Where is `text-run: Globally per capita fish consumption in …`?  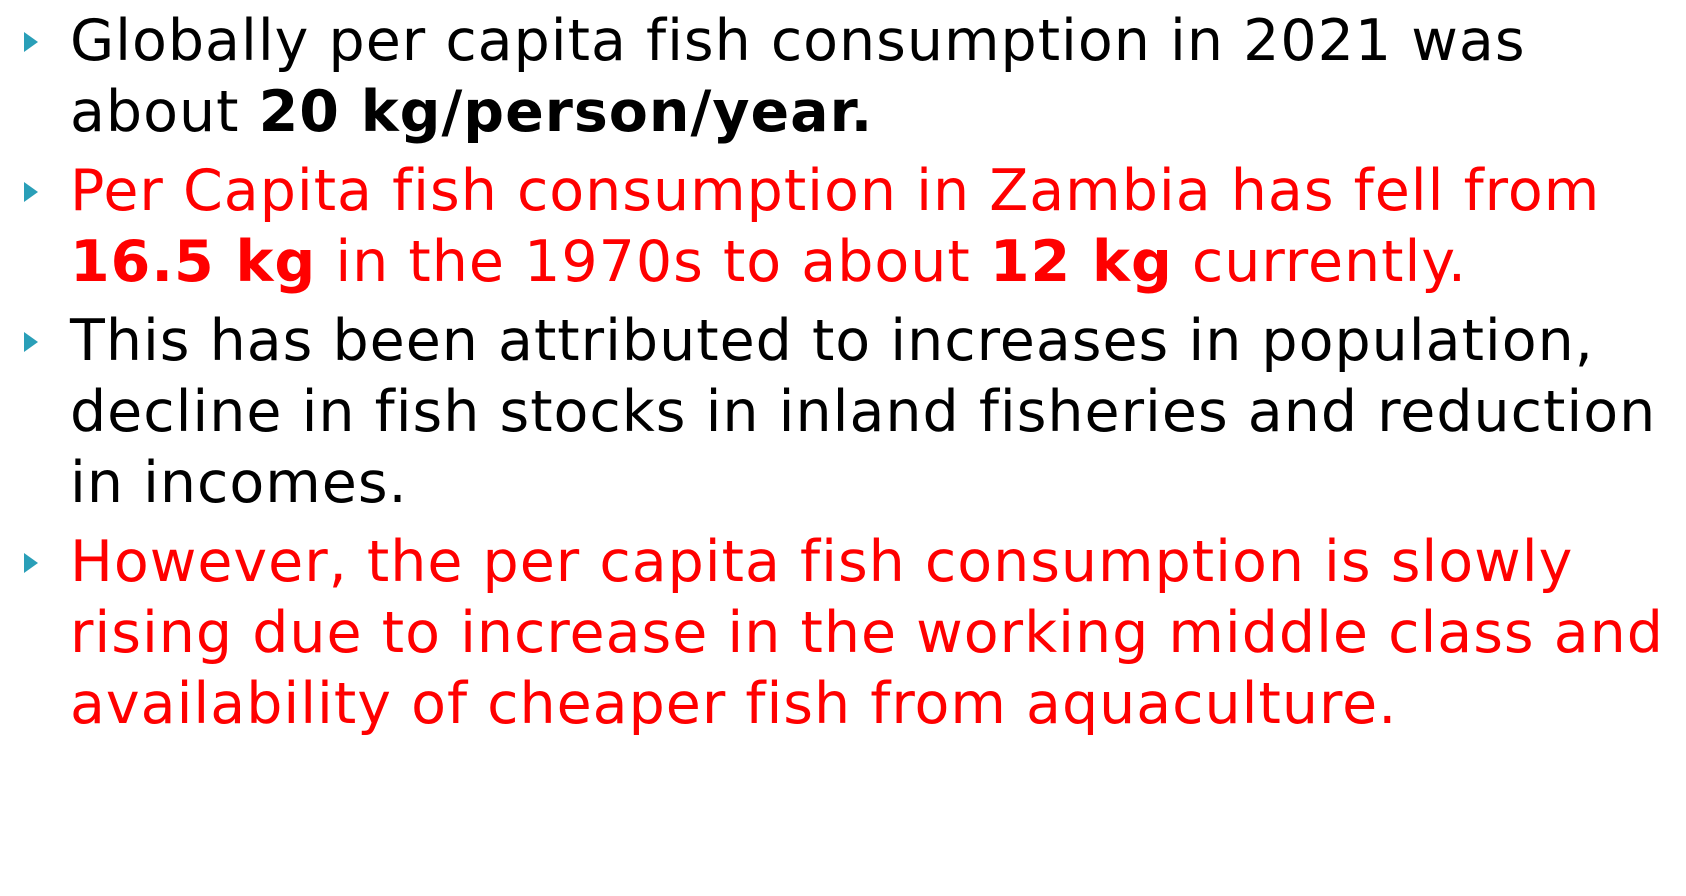 text-run: Globally per capita fish consumption in … is located at coordinates (798, 76).